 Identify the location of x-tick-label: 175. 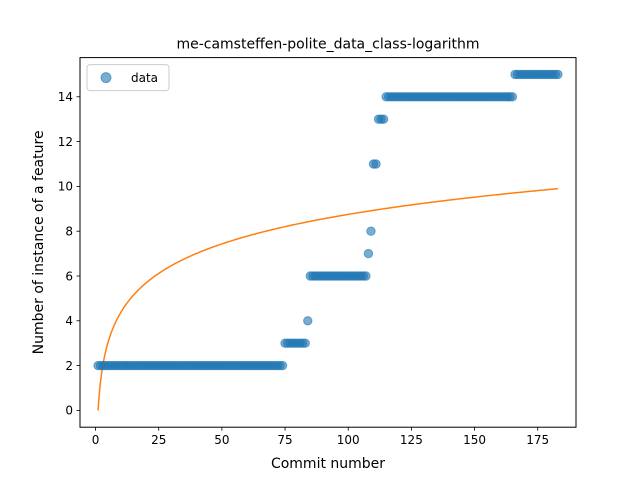
(537, 440).